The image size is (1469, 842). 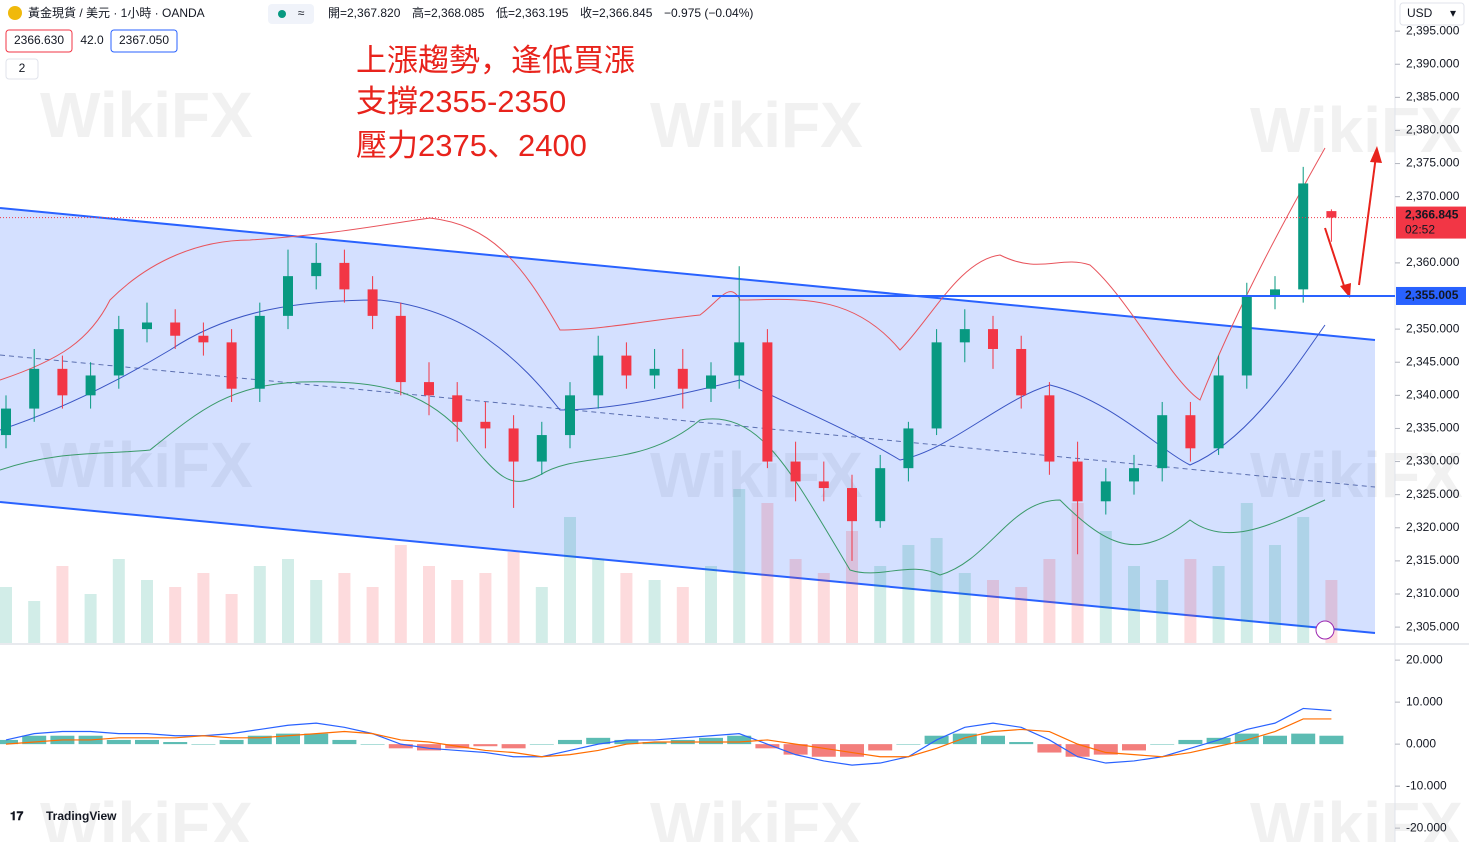 I want to click on indicator-toggle, so click(x=22, y=69).